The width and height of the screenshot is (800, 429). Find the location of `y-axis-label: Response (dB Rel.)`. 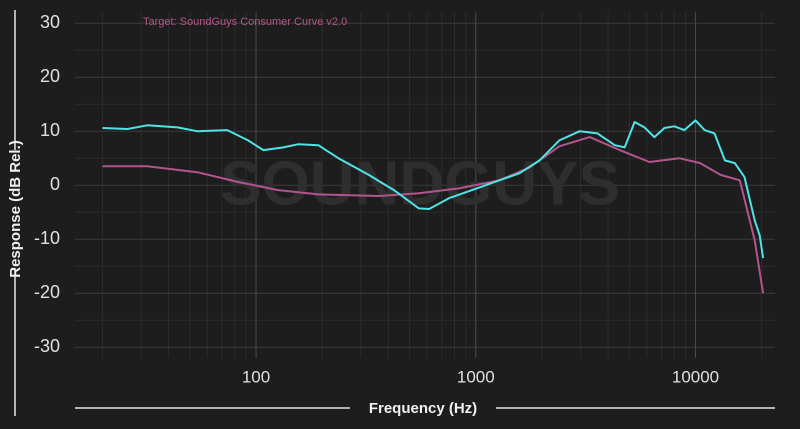

y-axis-label: Response (dB Rel.) is located at coordinates (15, 209).